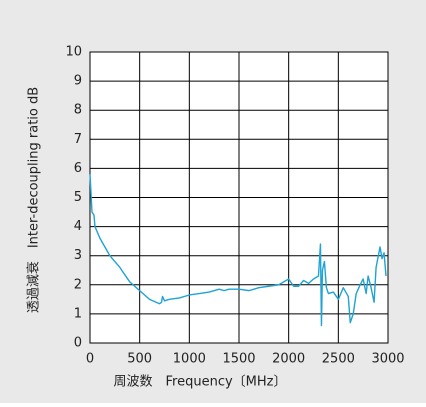 The height and width of the screenshot is (407, 426). What do you see at coordinates (78, 343) in the screenshot?
I see `y-tick-label: 0` at bounding box center [78, 343].